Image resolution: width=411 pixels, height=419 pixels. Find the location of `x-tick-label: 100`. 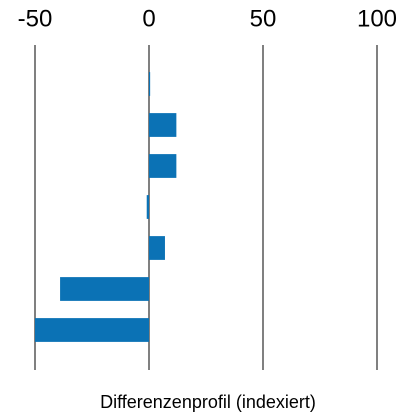

x-tick-label: 100 is located at coordinates (377, 18).